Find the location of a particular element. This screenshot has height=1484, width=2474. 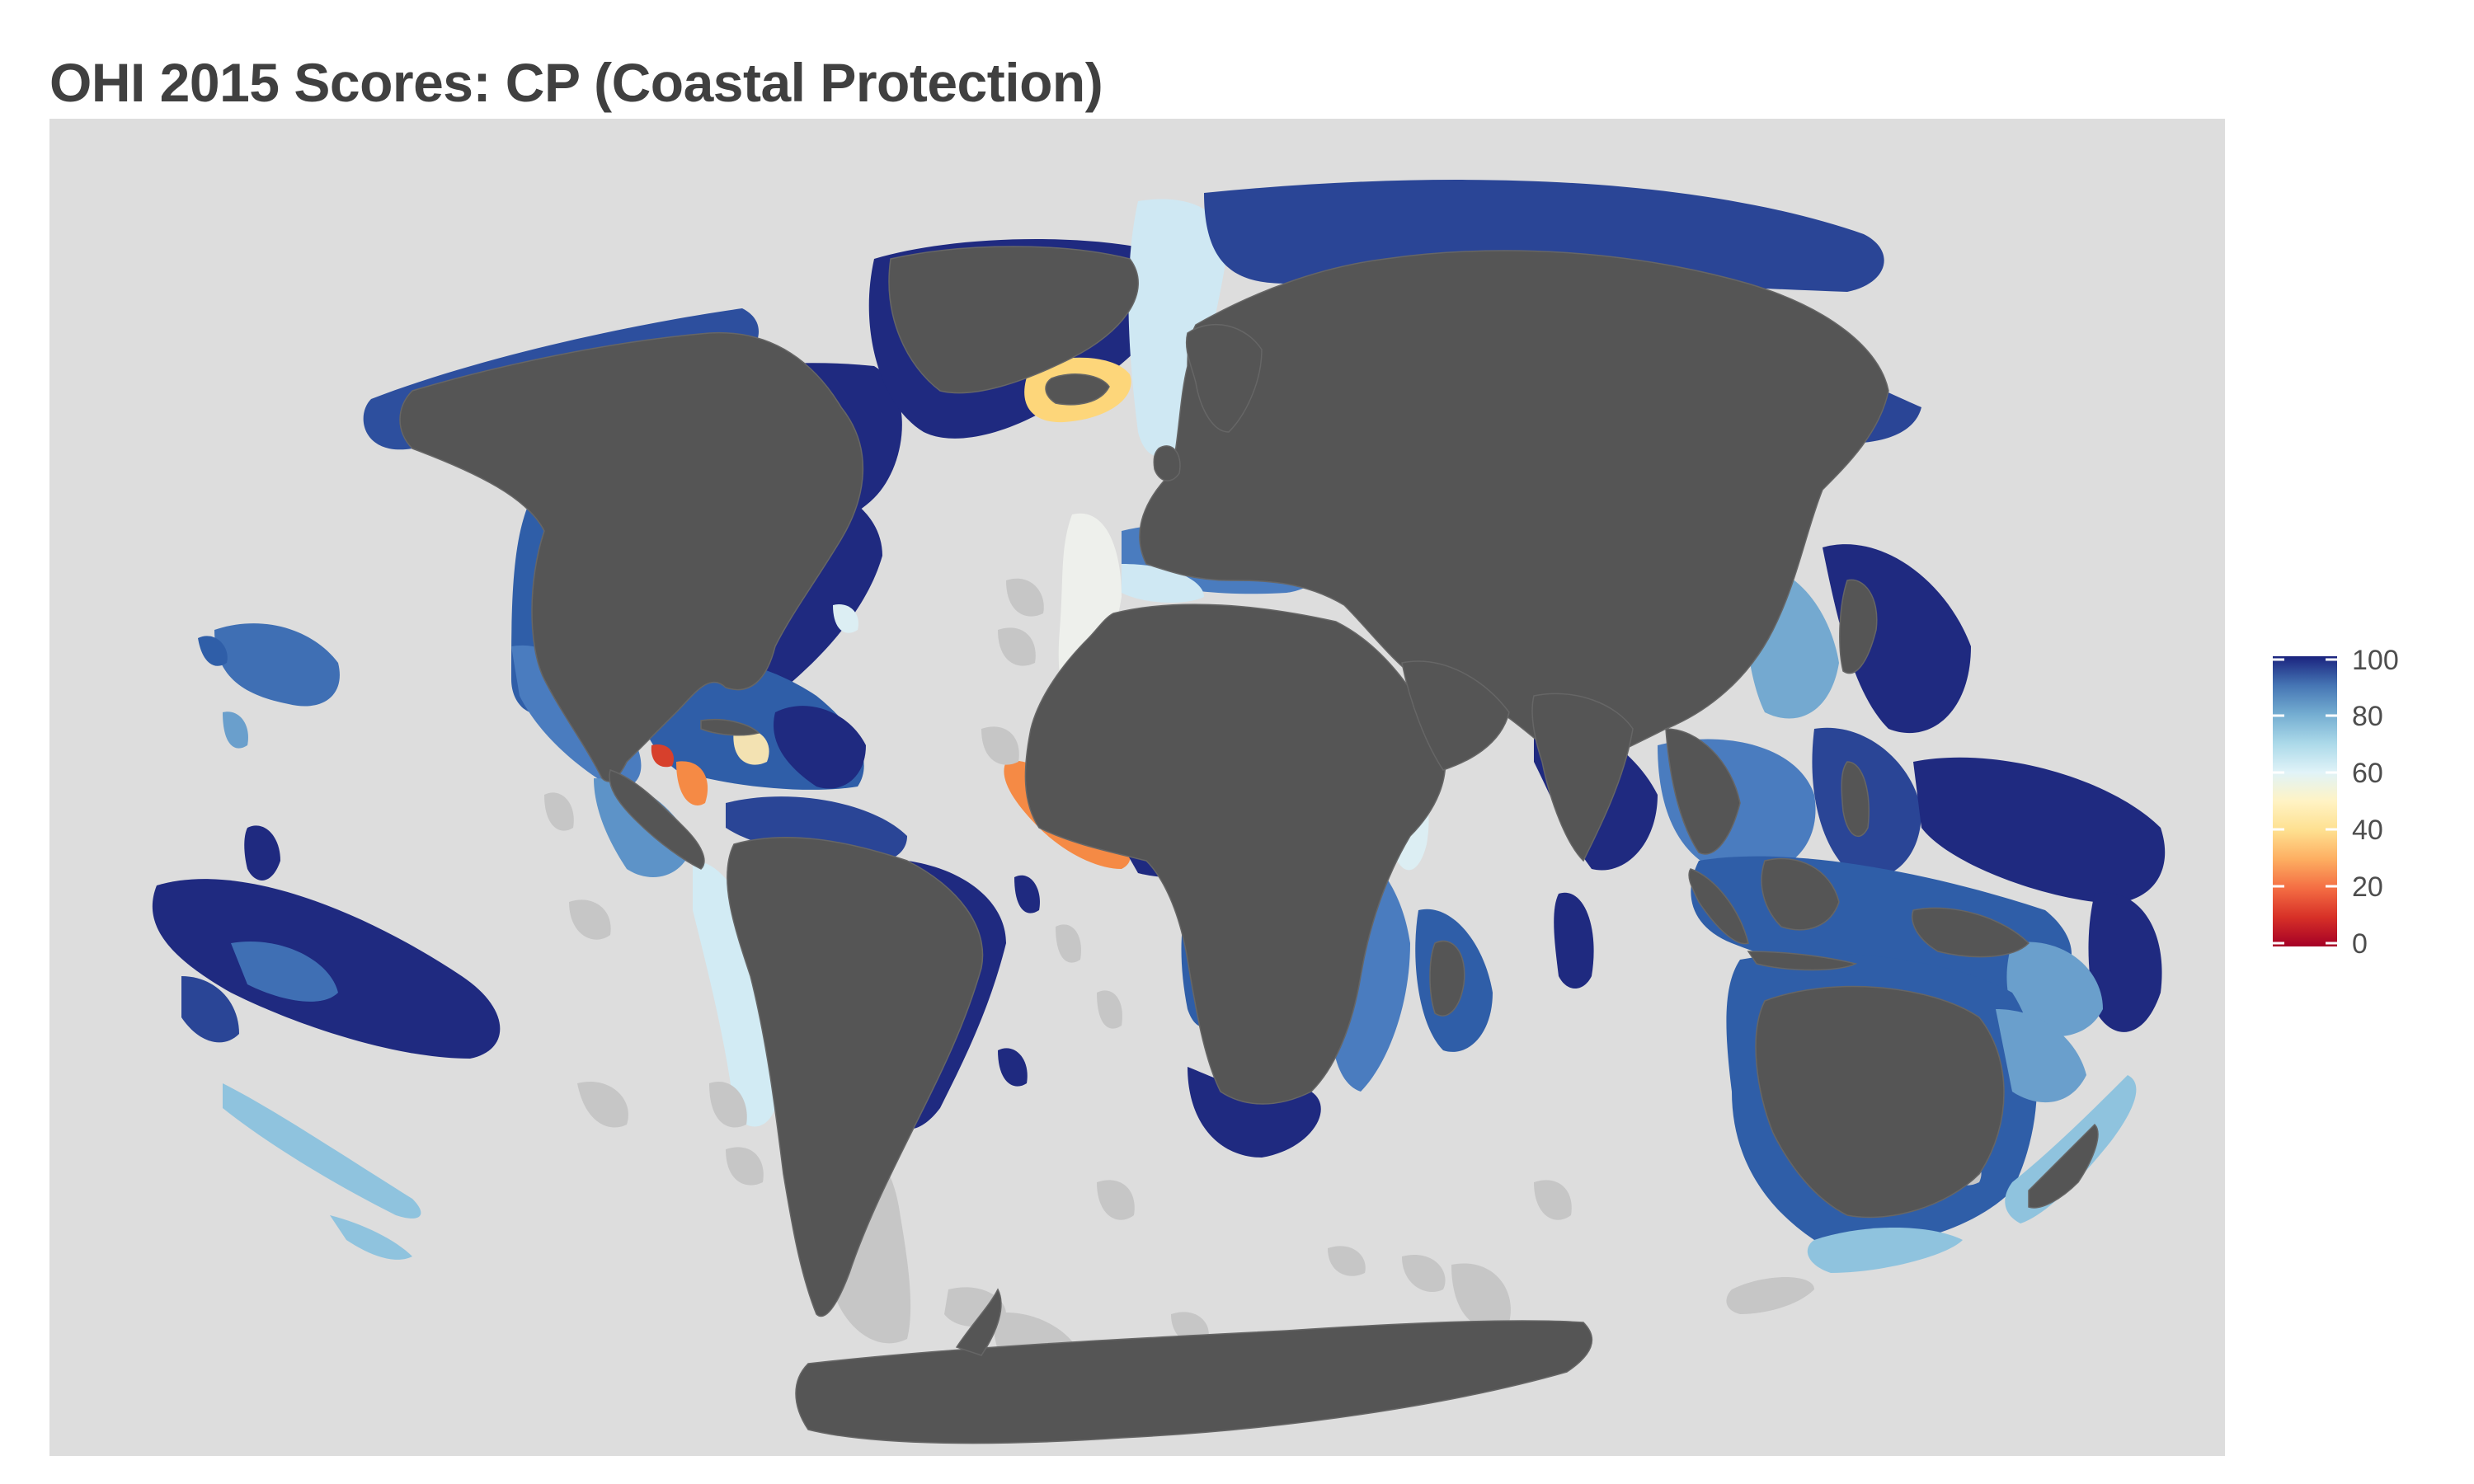

land-philippines is located at coordinates (1855, 799).